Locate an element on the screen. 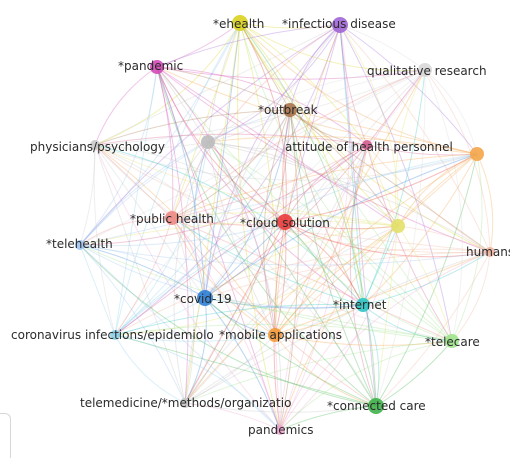 The image size is (510, 458). node-label-pandemics: pandemics is located at coordinates (280, 430).